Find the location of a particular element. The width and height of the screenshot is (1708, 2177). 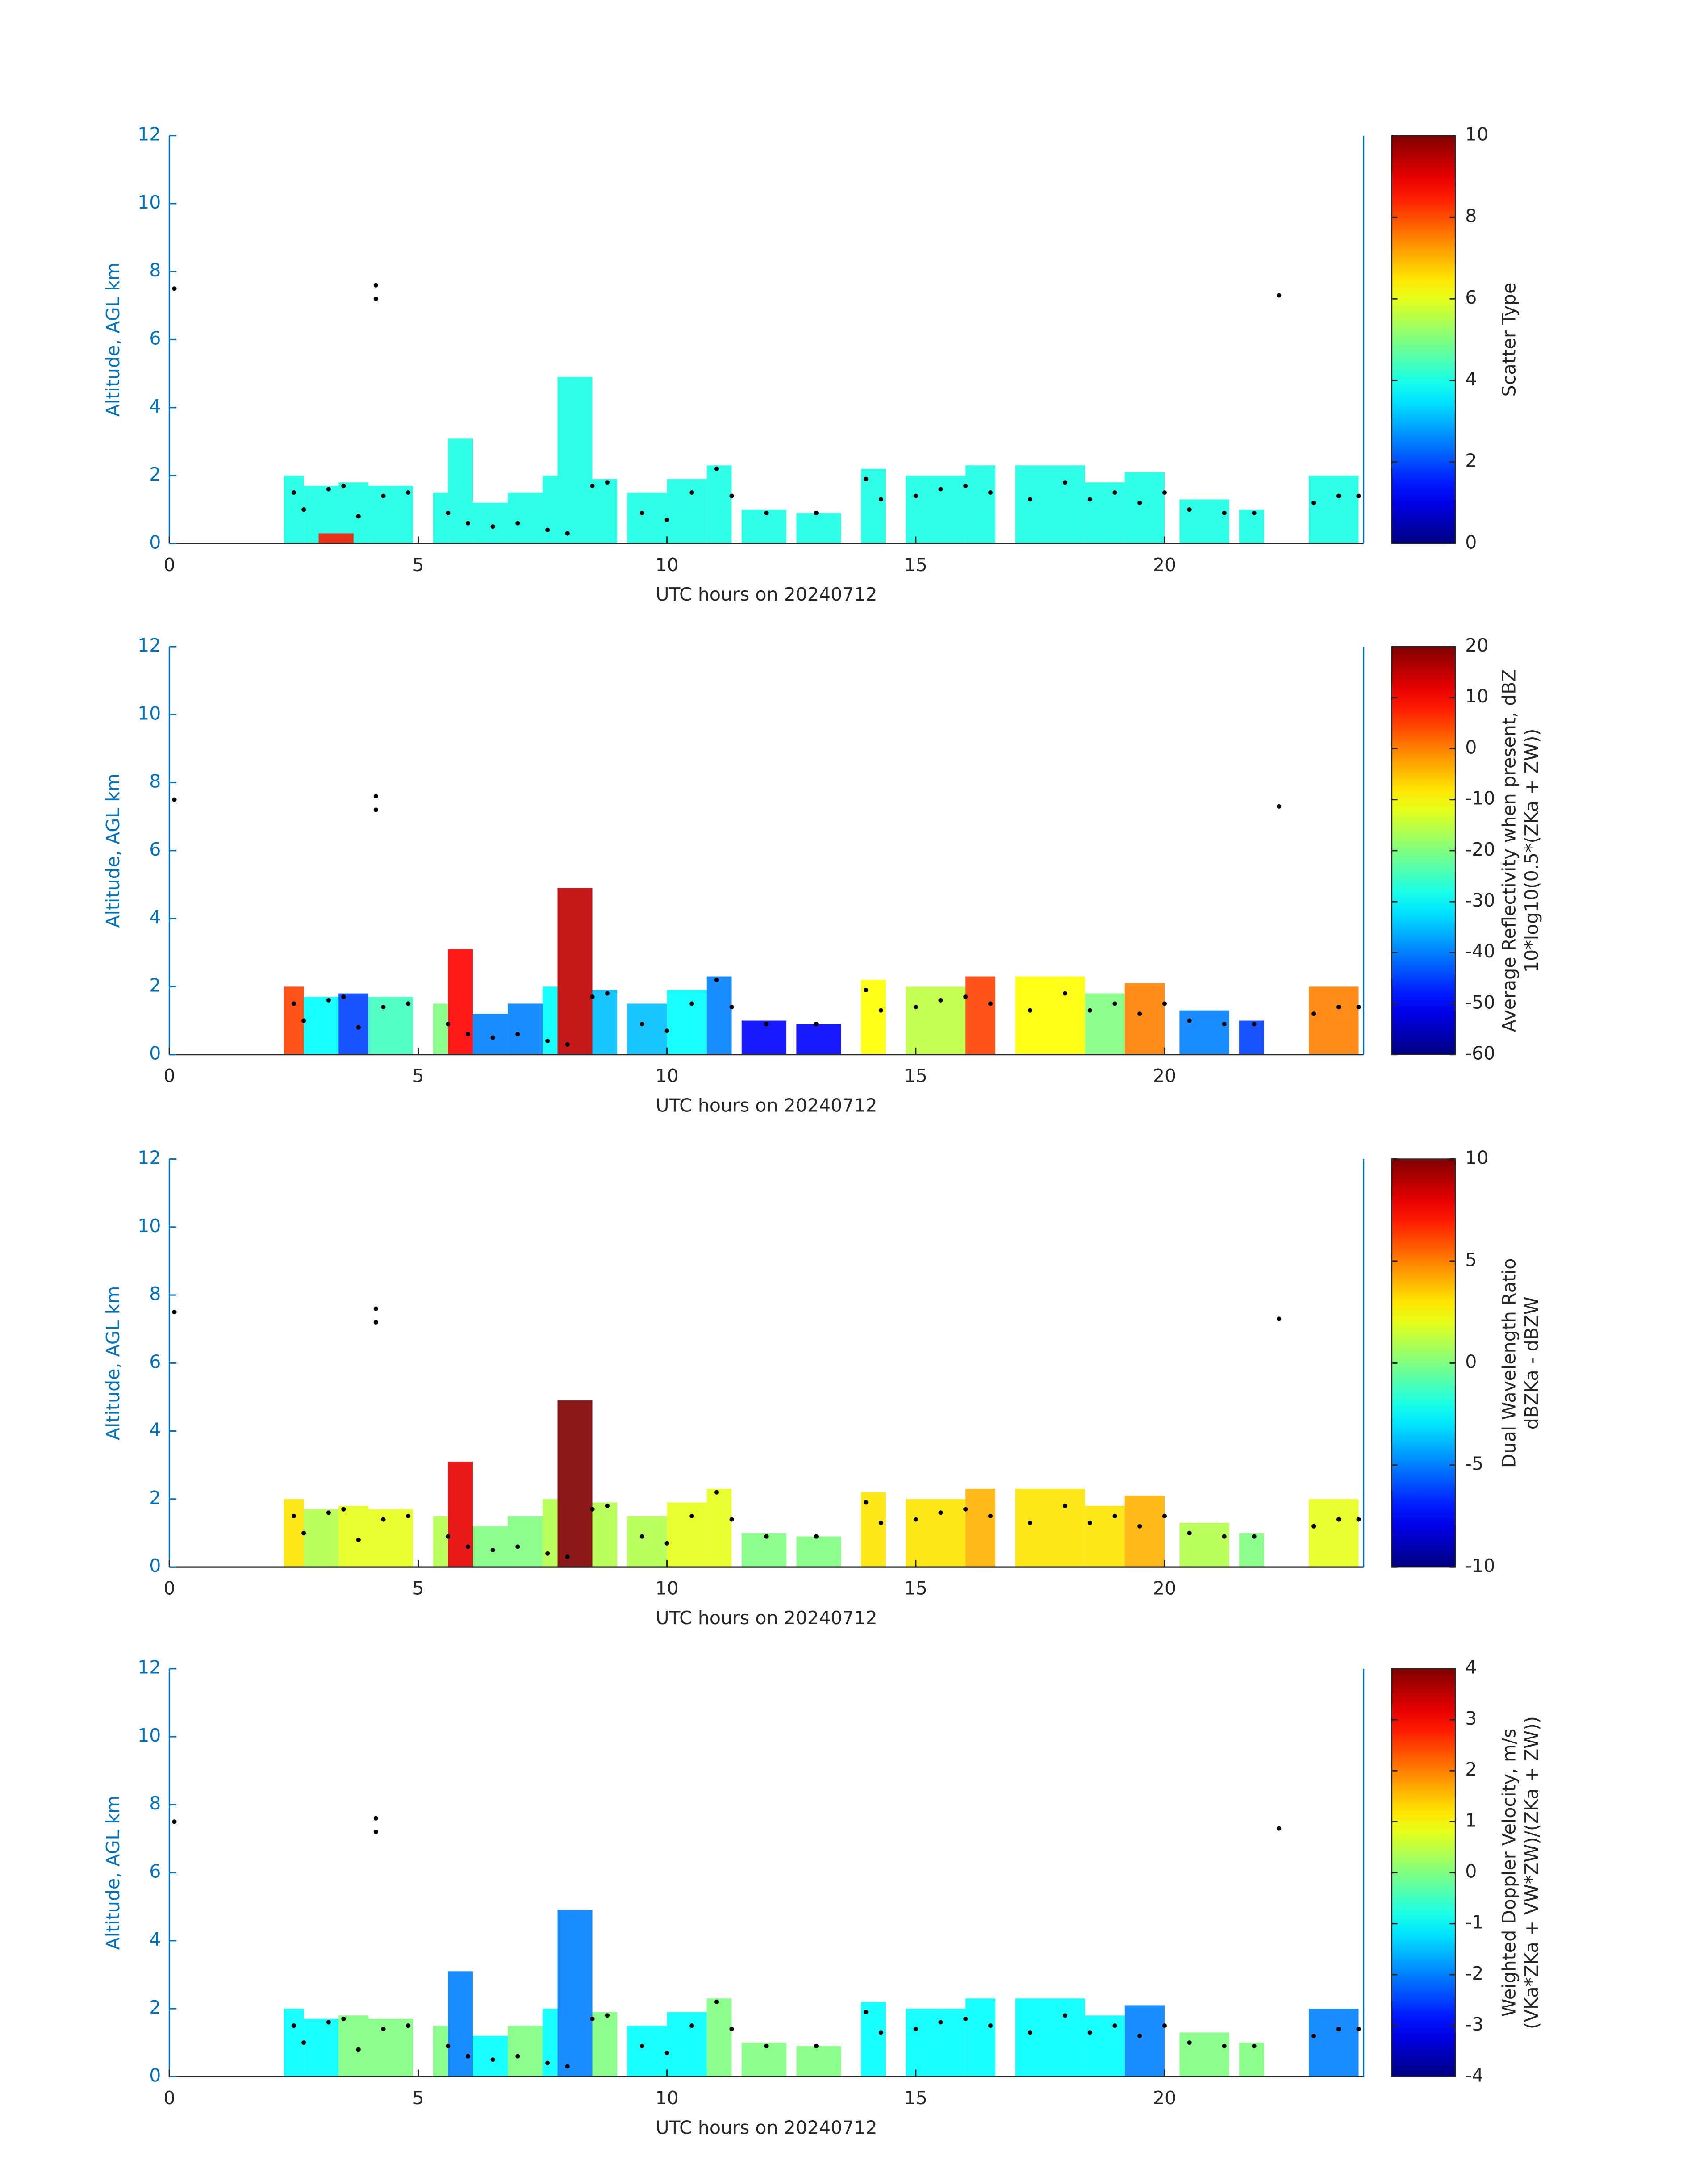

colorbar-label: Weighted Doppler Velocity, m/s is located at coordinates (1509, 1873).